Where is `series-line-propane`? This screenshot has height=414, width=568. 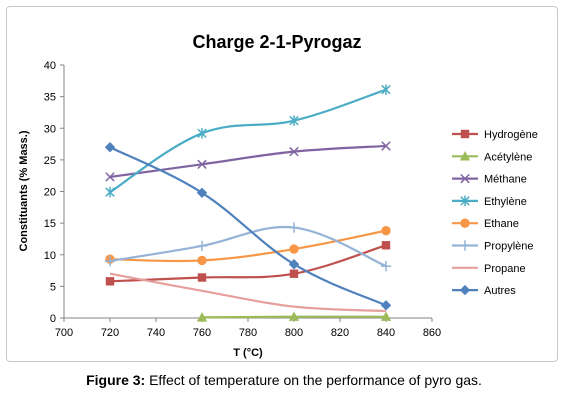
series-line-propane is located at coordinates (248, 292).